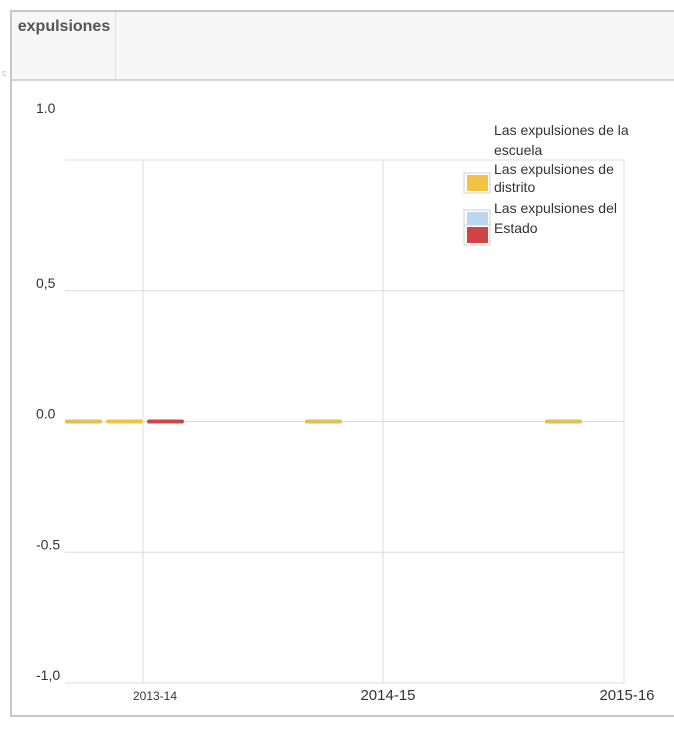 This screenshot has width=674, height=735. Describe the element at coordinates (387, 695) in the screenshot. I see `x-tick-label: 2014-15` at that location.